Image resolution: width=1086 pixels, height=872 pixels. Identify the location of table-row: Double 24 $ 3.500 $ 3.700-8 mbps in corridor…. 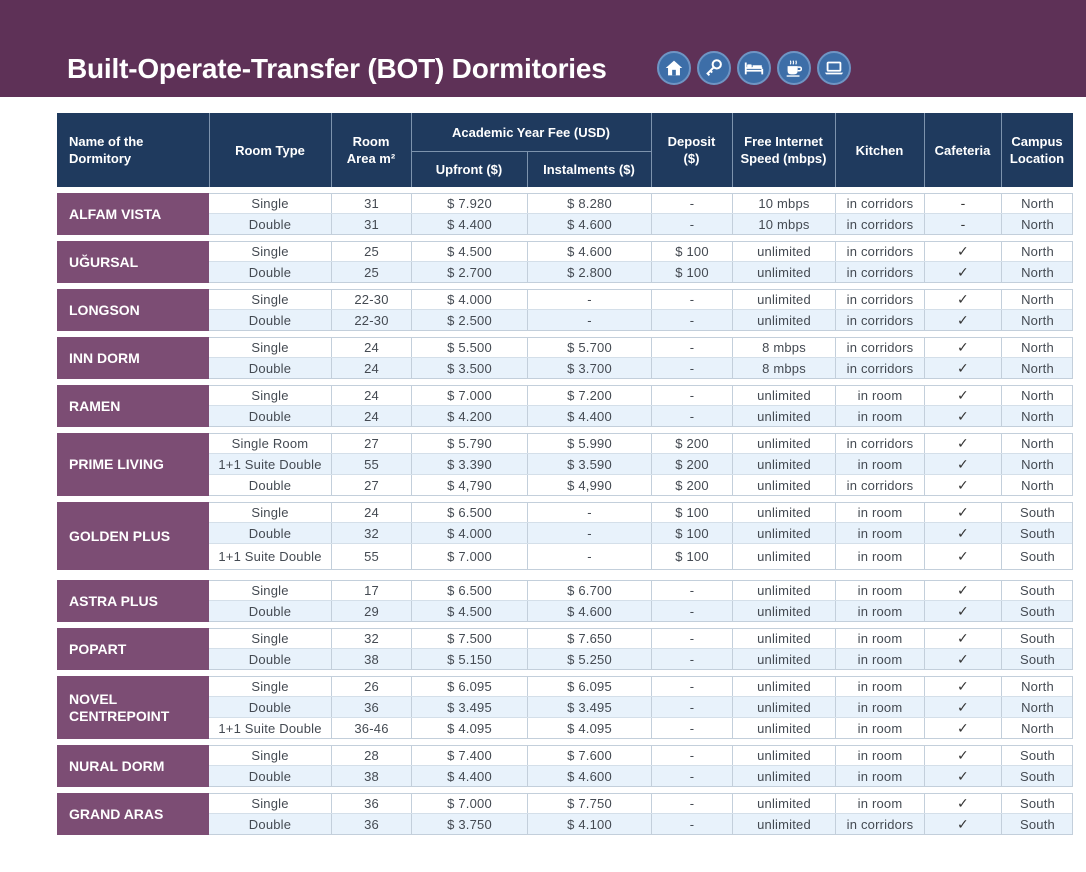
(641, 368).